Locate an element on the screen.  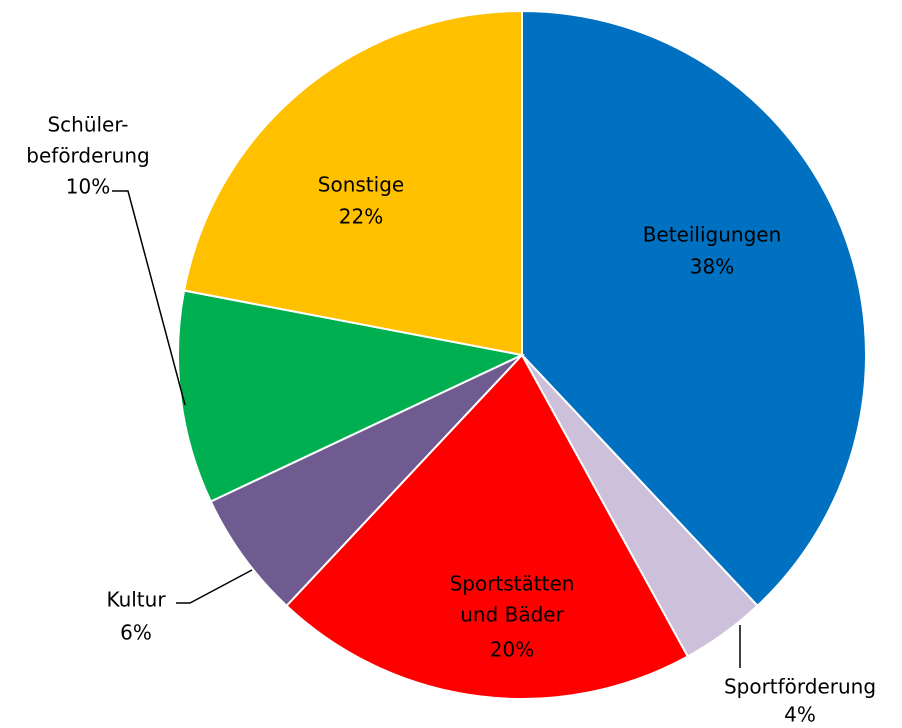
slice-label: Sonstige is located at coordinates (361, 185).